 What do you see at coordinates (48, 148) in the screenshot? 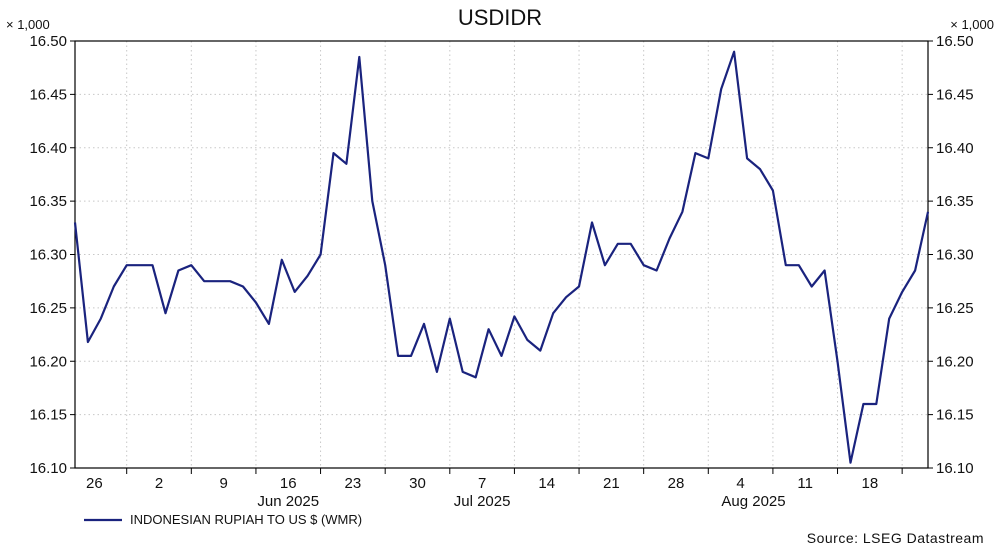
I see `y-tick-label-left: 16.40` at bounding box center [48, 148].